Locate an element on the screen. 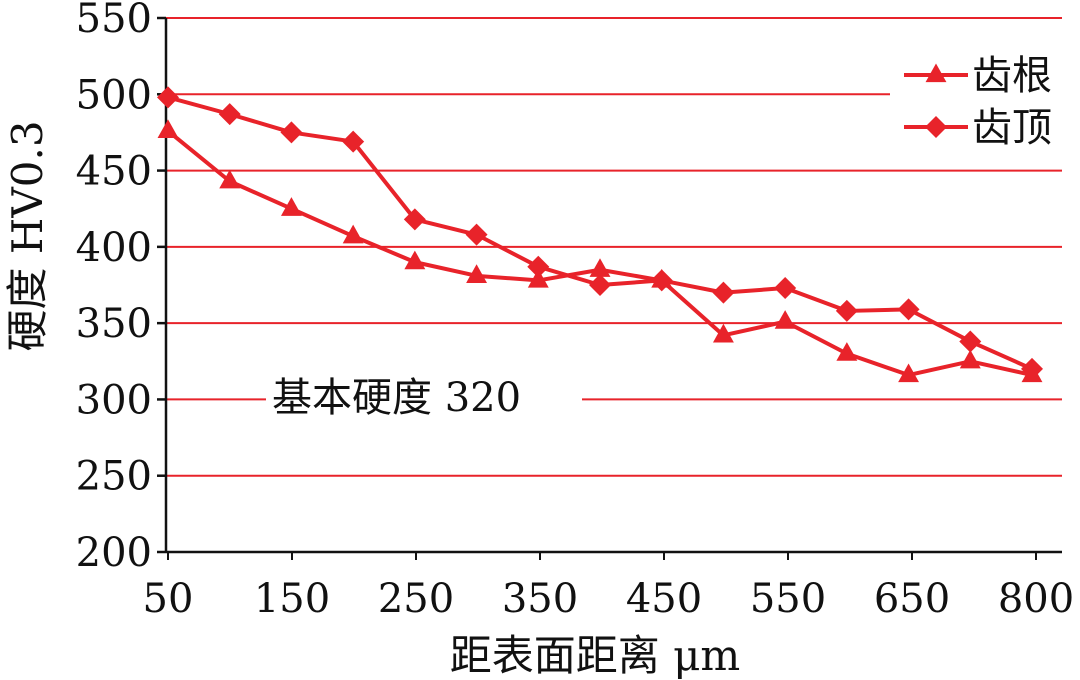 Image resolution: width=1080 pixels, height=680 pixels. x-tick-label: 550 is located at coordinates (788, 599).